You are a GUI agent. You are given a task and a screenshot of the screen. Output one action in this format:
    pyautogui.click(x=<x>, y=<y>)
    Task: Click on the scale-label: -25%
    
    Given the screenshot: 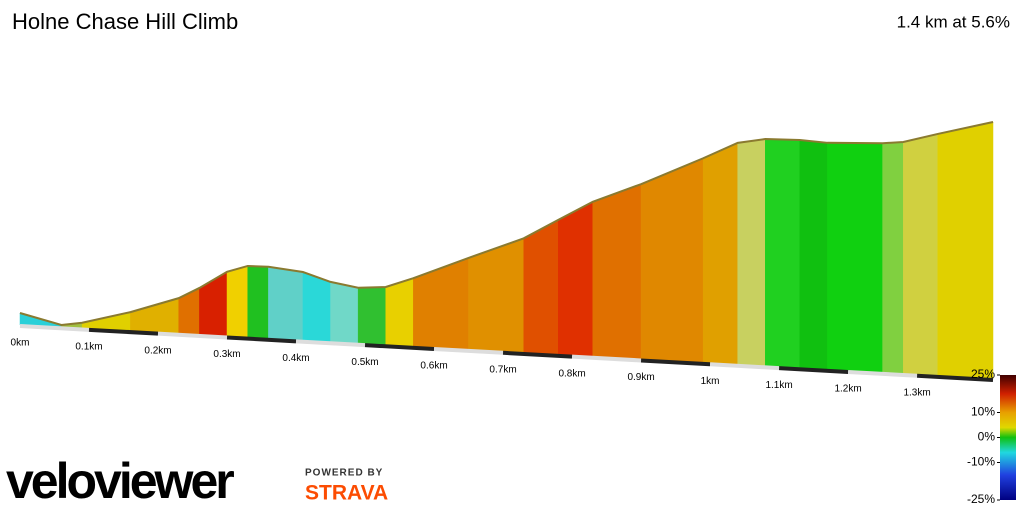 What is the action you would take?
    pyautogui.click(x=981, y=499)
    